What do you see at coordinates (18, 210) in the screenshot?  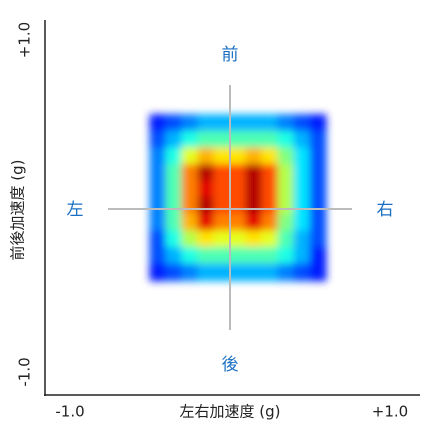 I see `y-axis-title: 前後加速度 (g)` at bounding box center [18, 210].